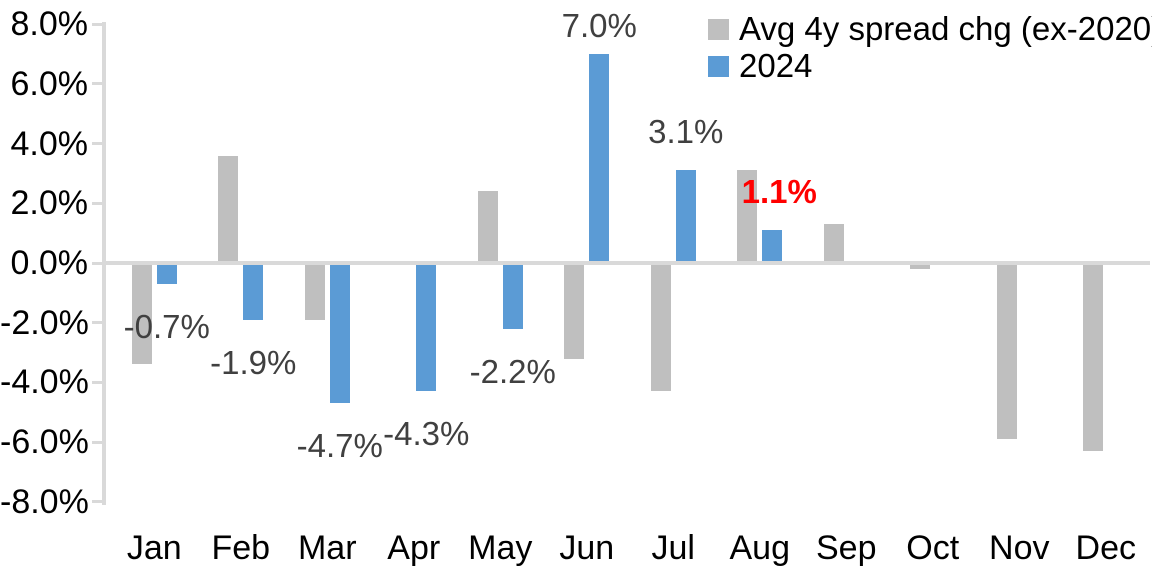  I want to click on data-label-feb: -1.9%, so click(253, 362).